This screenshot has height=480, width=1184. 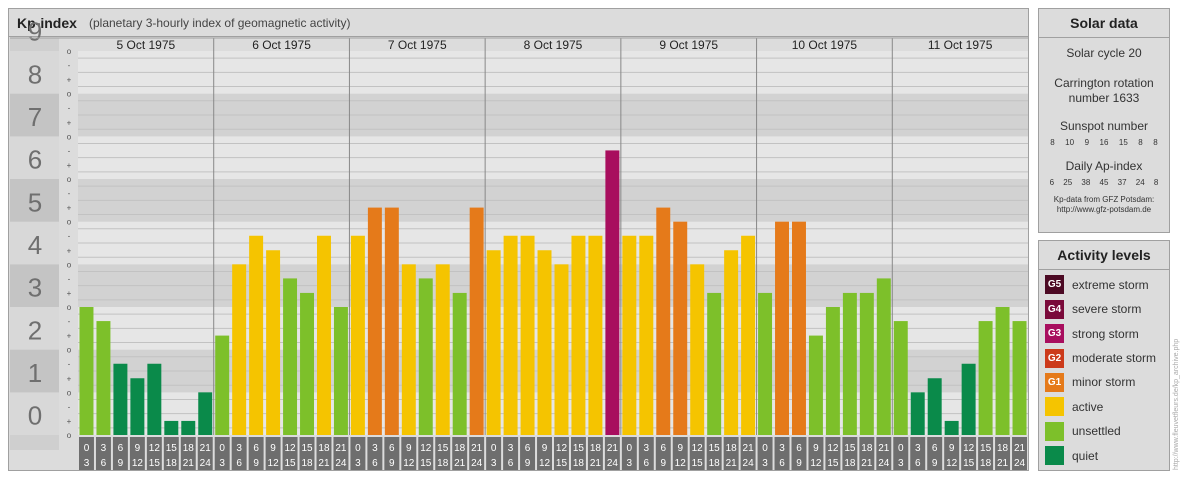 What do you see at coordinates (1104, 382) in the screenshot?
I see `legend-label: minor storm` at bounding box center [1104, 382].